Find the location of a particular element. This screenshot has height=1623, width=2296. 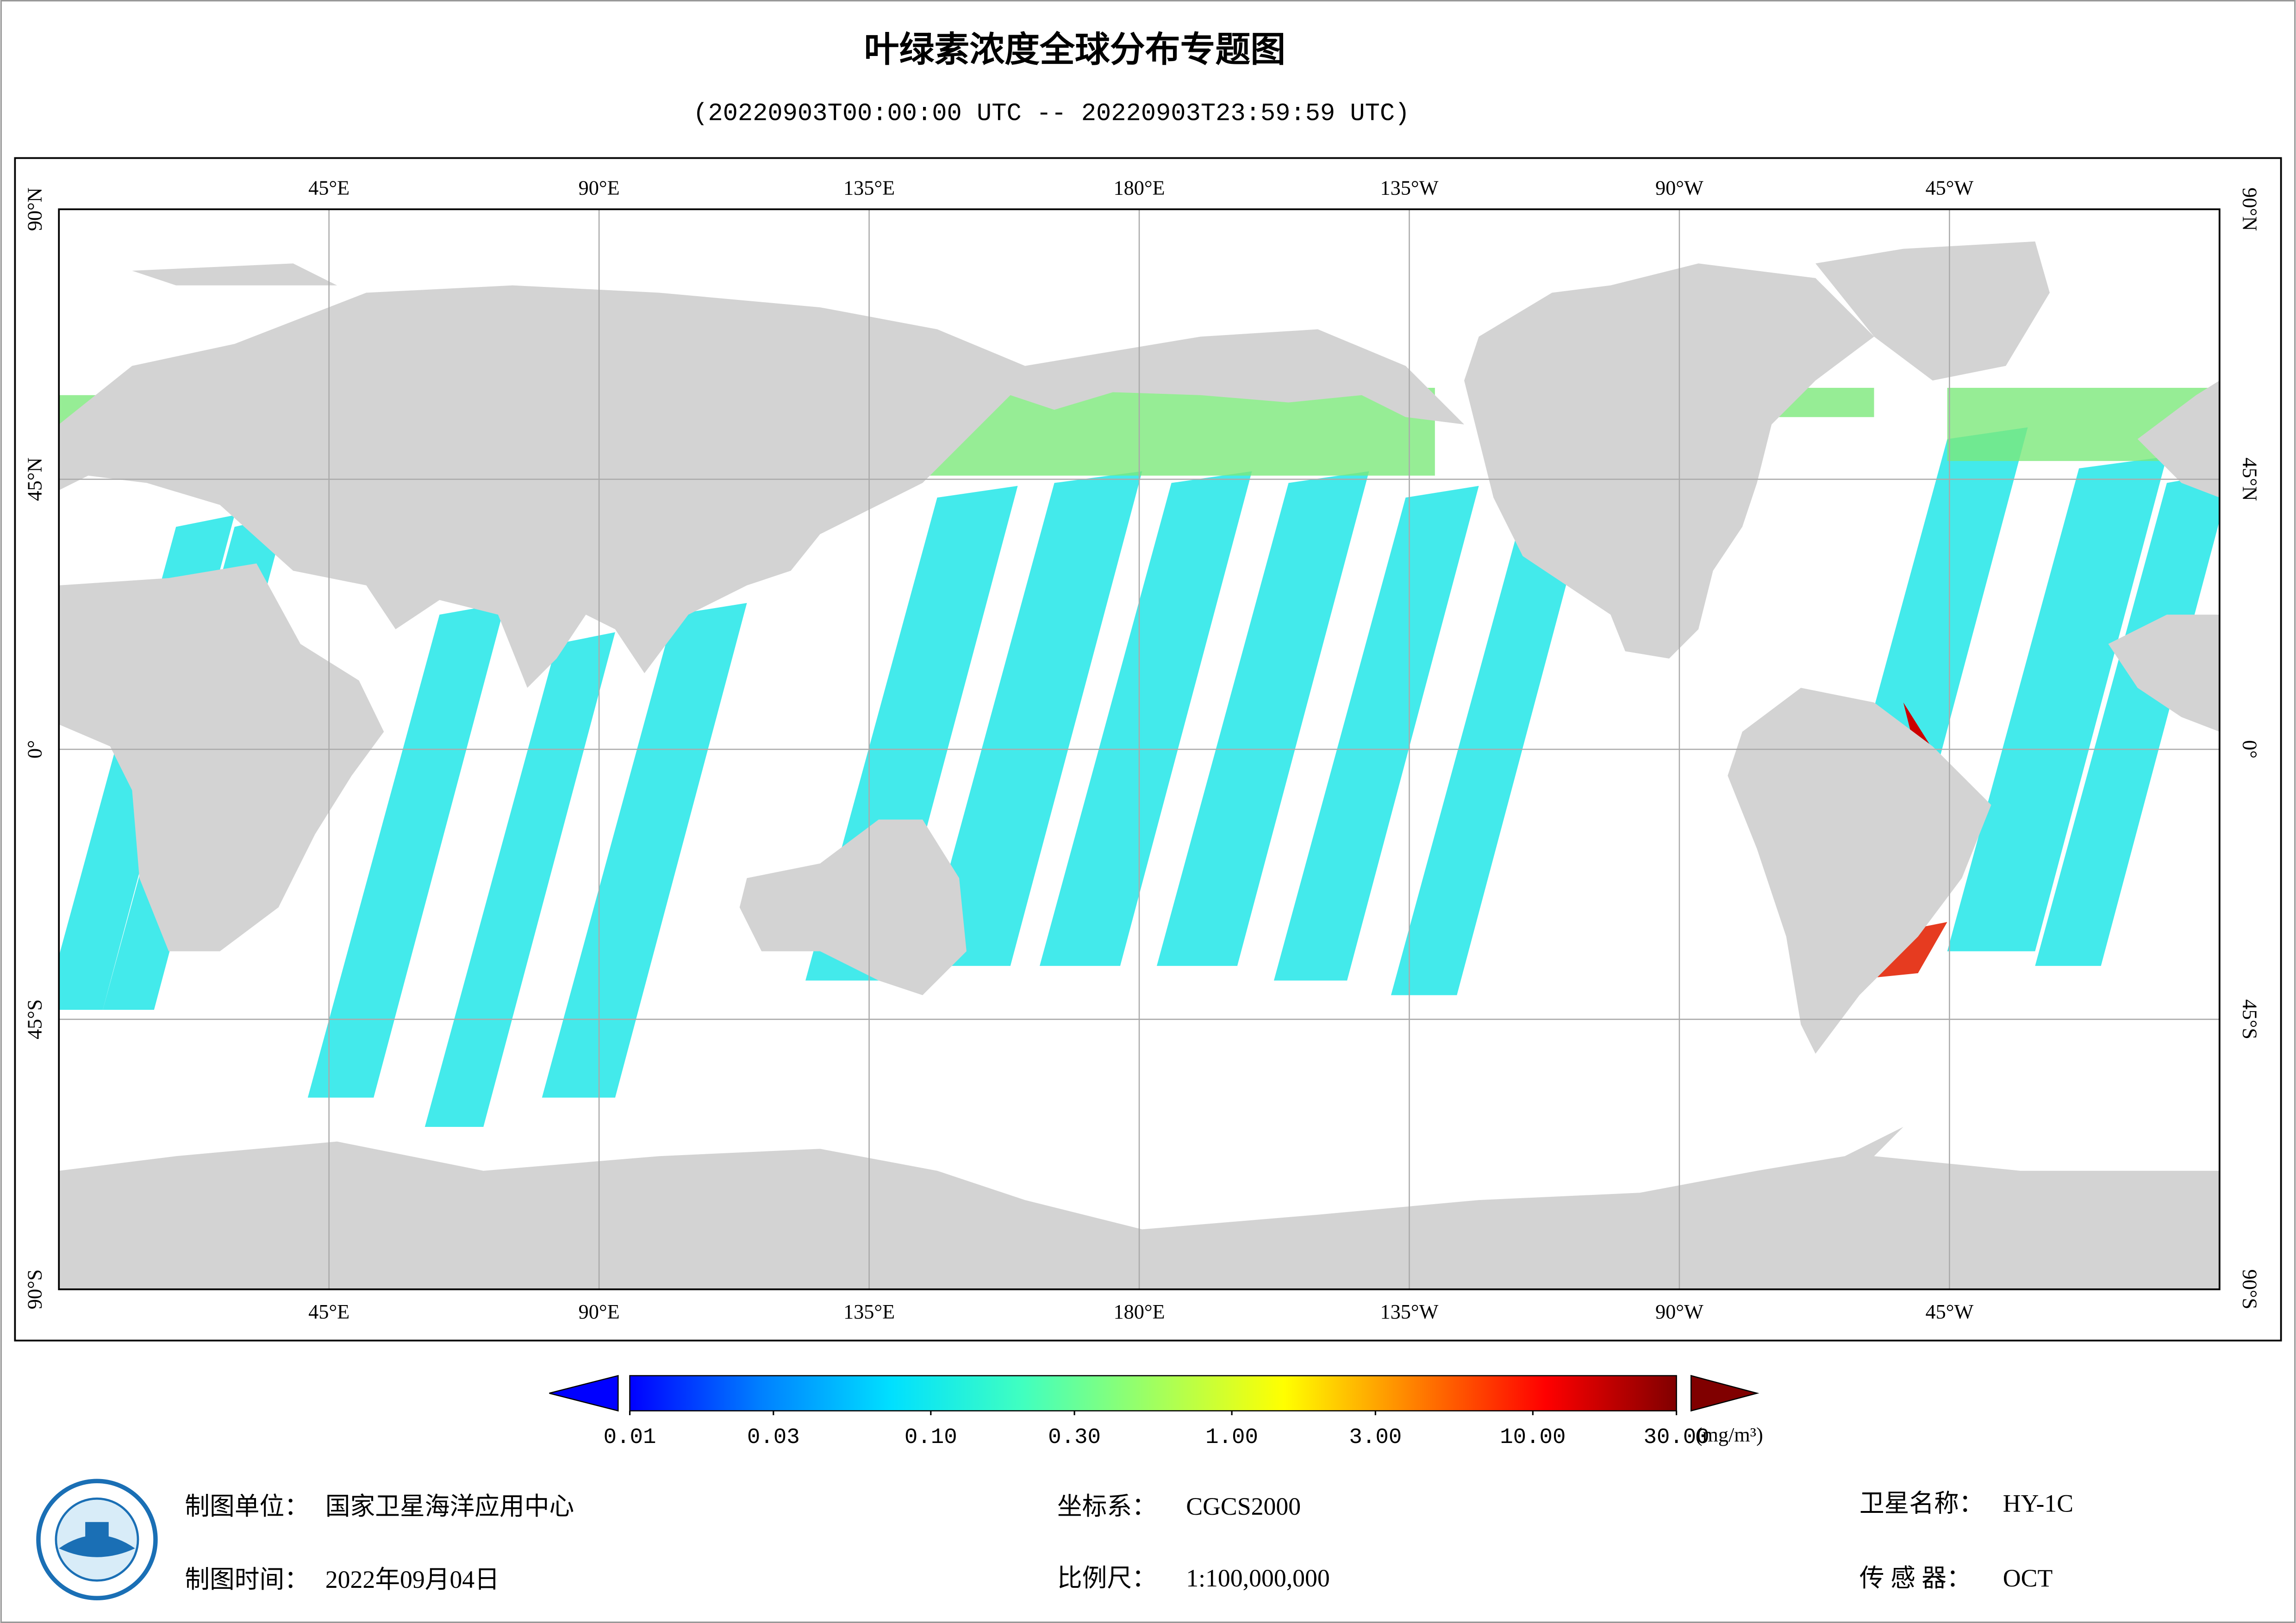

footer-label: 传 感 器： is located at coordinates (1915, 1578).